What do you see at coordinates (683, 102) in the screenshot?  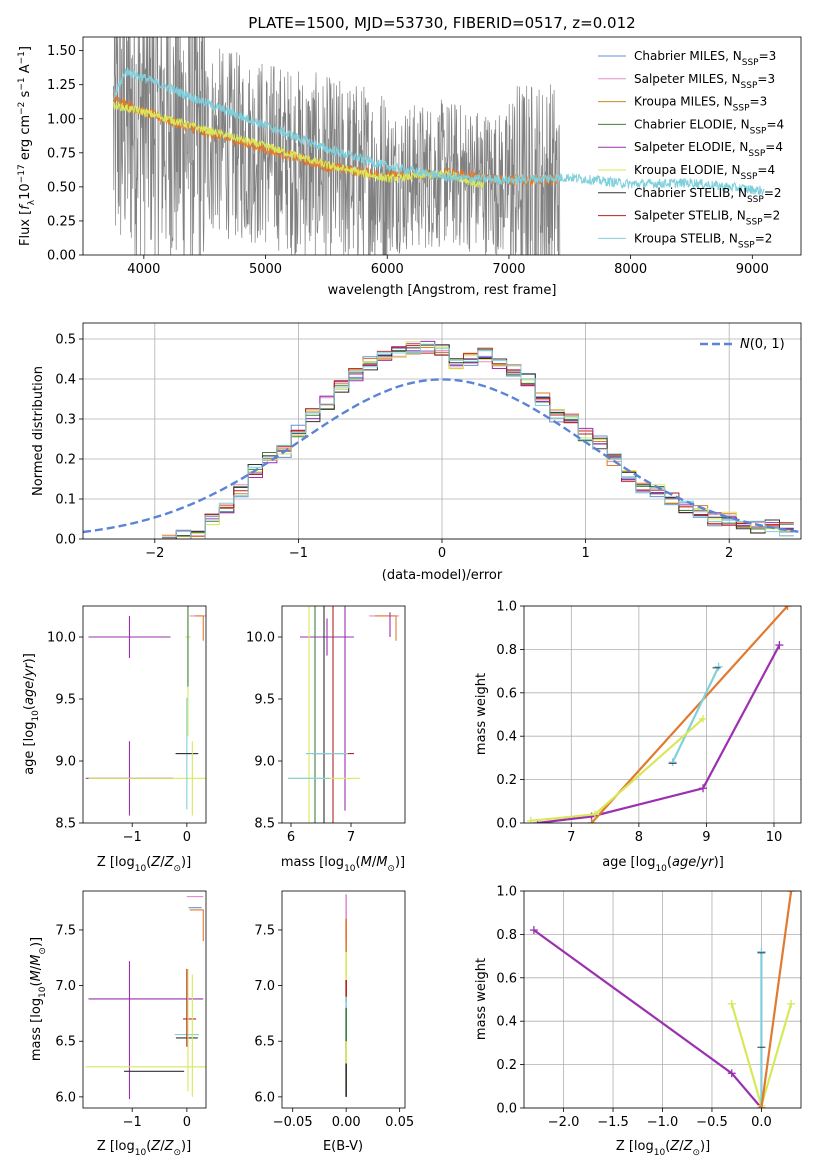 I see `label-part: Kroupa MILES, N` at bounding box center [683, 102].